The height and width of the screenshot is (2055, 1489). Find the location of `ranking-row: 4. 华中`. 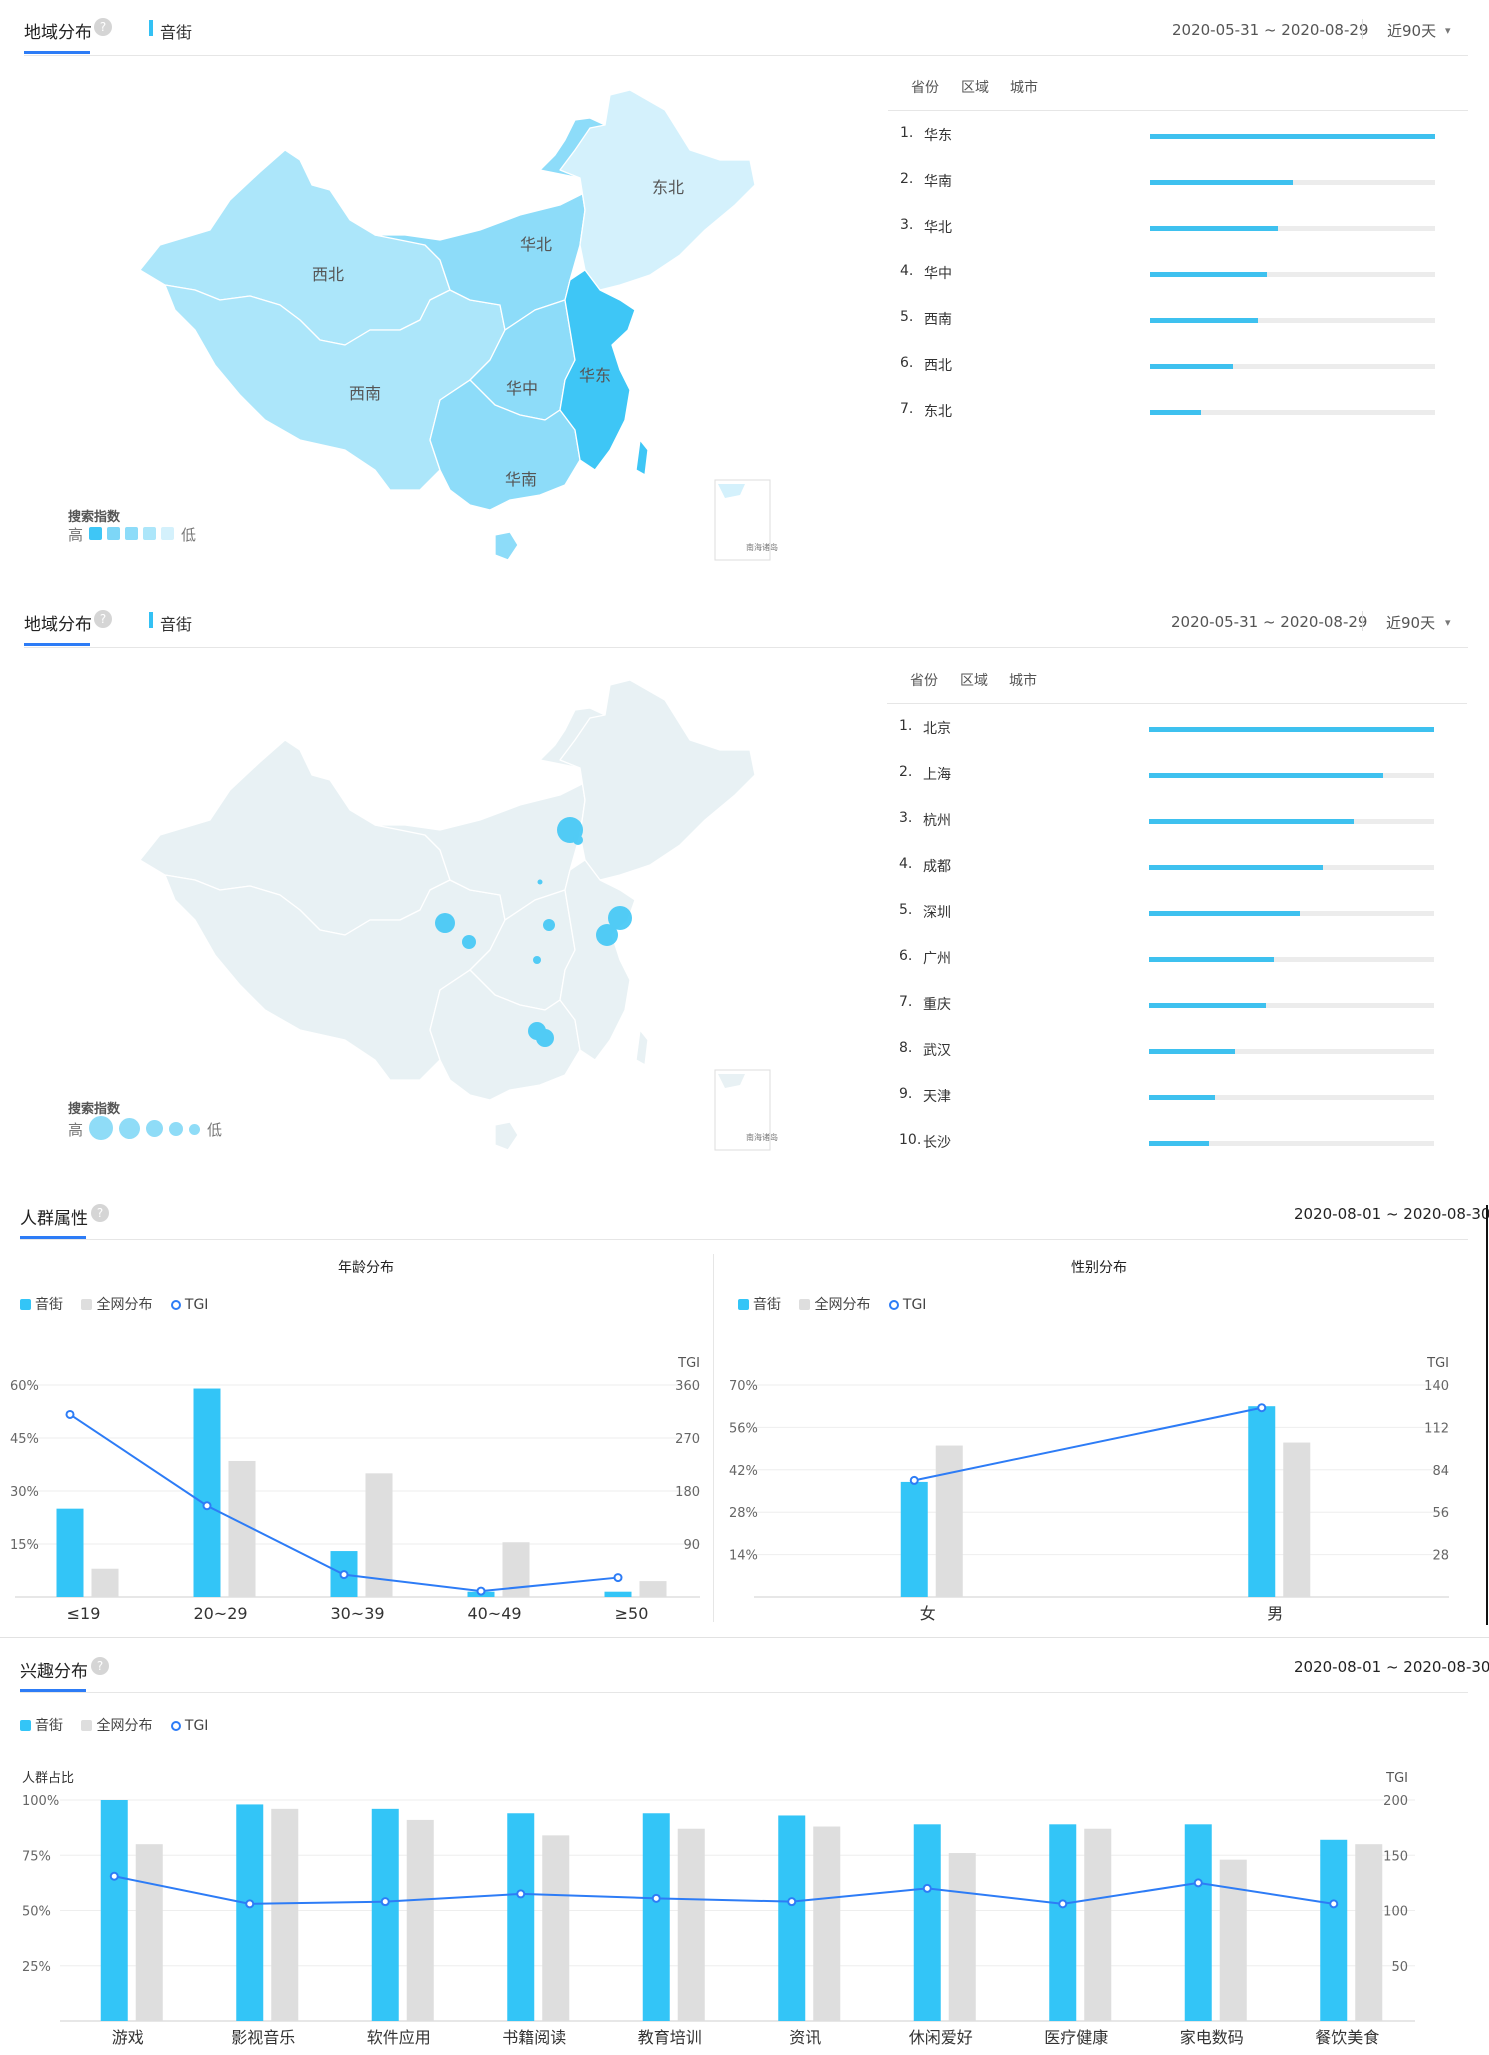

ranking-row: 4. 华中 is located at coordinates (1170, 278).